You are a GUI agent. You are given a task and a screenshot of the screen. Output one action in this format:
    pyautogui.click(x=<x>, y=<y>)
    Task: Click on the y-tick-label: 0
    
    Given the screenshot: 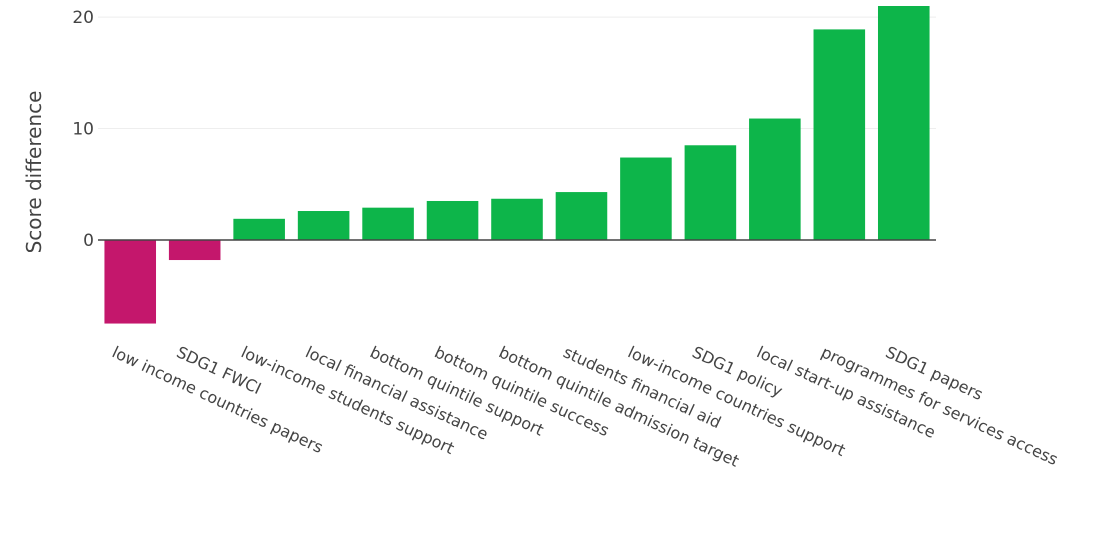 What is the action you would take?
    pyautogui.click(x=88, y=241)
    